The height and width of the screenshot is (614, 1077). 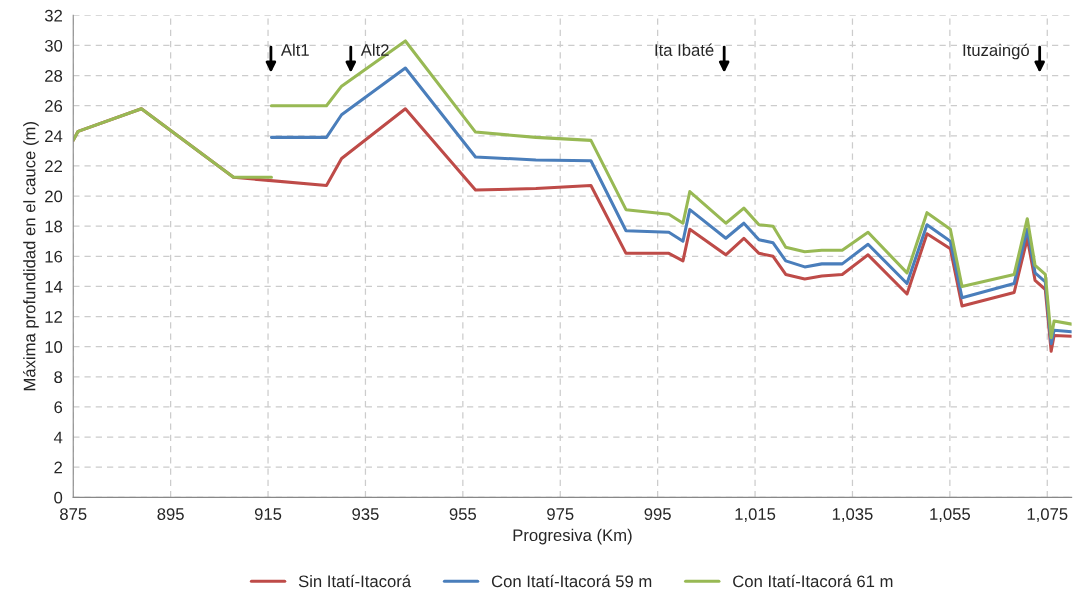 I want to click on y-tick-label: 2, so click(x=58, y=467).